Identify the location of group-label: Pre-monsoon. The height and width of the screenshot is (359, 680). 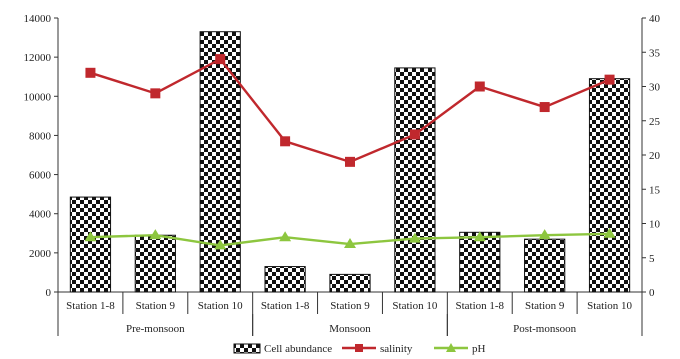
(155, 329).